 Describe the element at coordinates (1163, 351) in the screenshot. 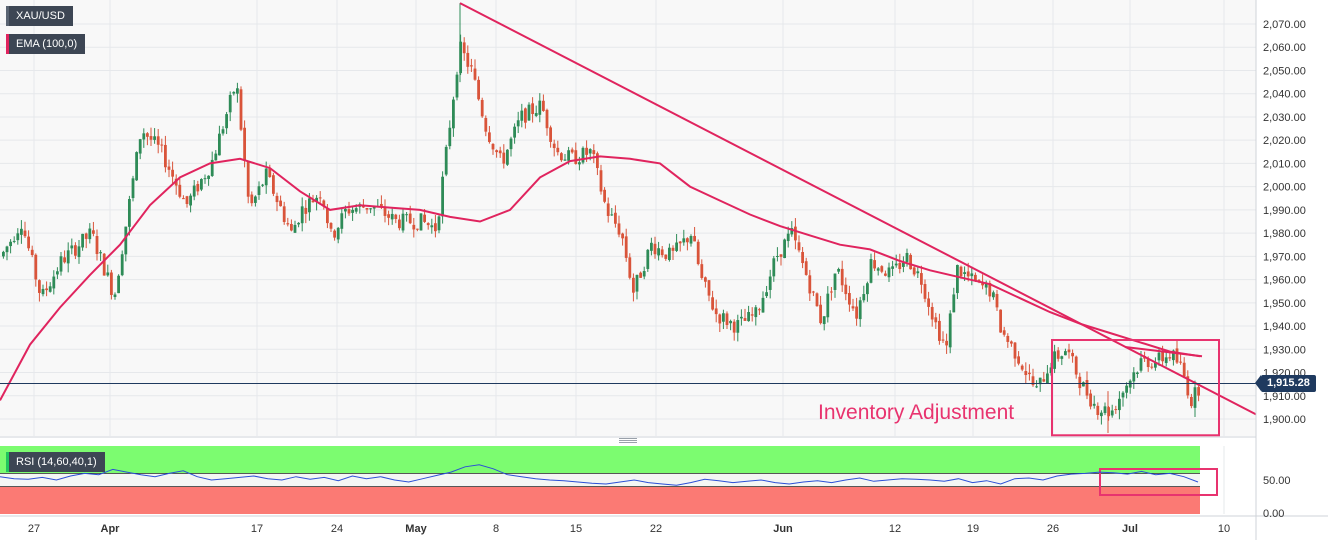

I see `short-trendline` at that location.